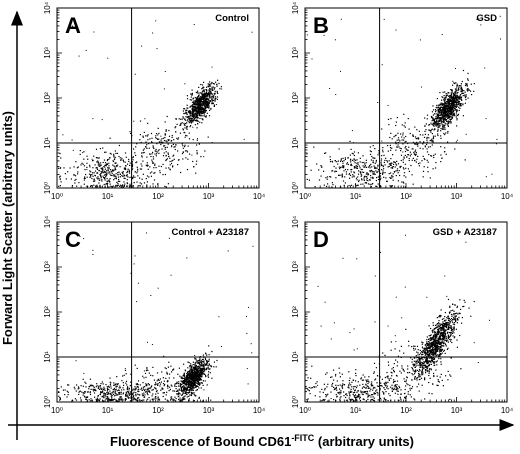 The width and height of the screenshot is (520, 454). I want to click on y-tick-label: 10¹, so click(295, 143).